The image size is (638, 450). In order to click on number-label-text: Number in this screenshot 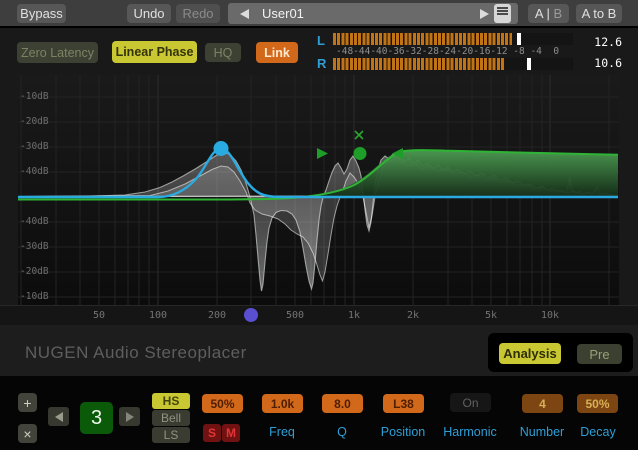, I will do `click(542, 432)`.